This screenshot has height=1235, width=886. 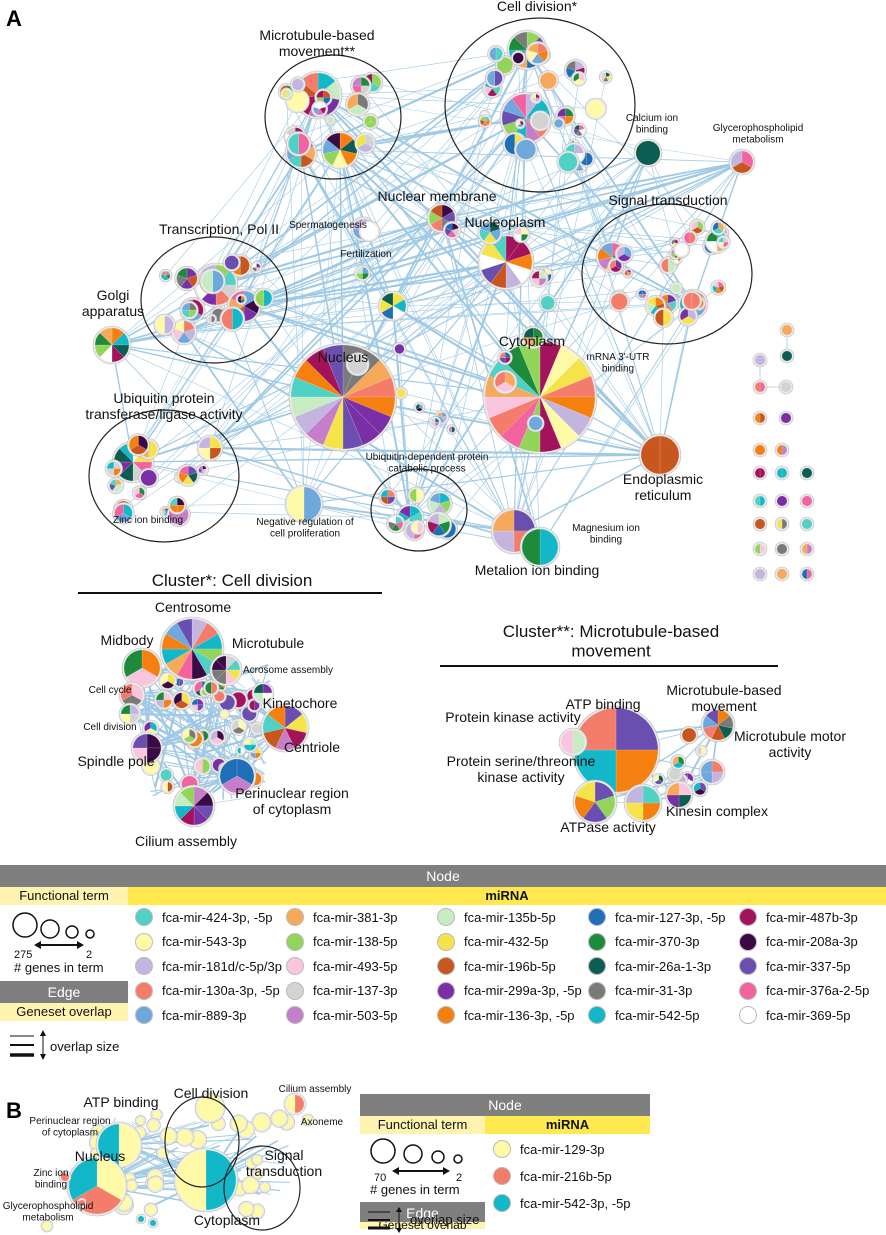 I want to click on term-label: Microtubule motor activity, so click(x=790, y=744).